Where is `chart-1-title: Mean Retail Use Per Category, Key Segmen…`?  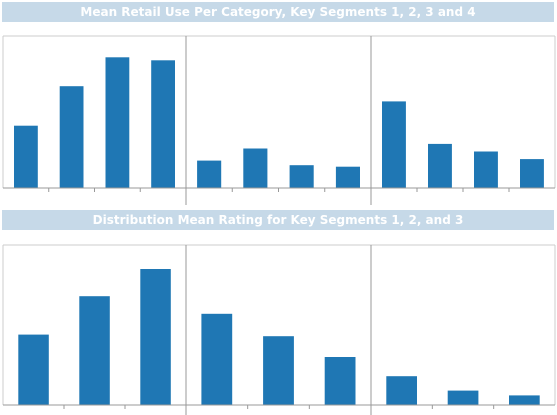 chart-1-title: Mean Retail Use Per Category, Key Segmen… is located at coordinates (278, 12).